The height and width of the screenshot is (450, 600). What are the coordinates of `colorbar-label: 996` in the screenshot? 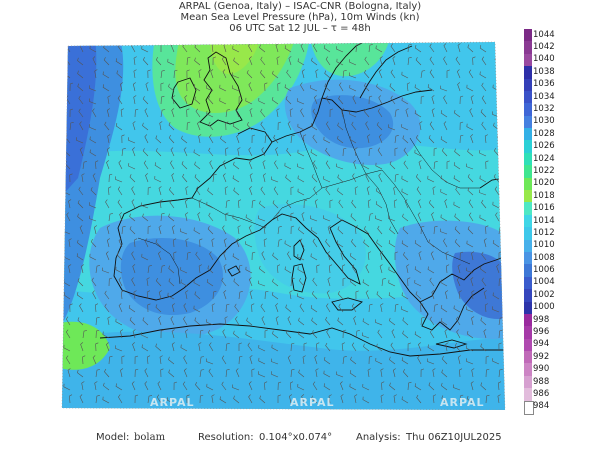 It's located at (541, 331).